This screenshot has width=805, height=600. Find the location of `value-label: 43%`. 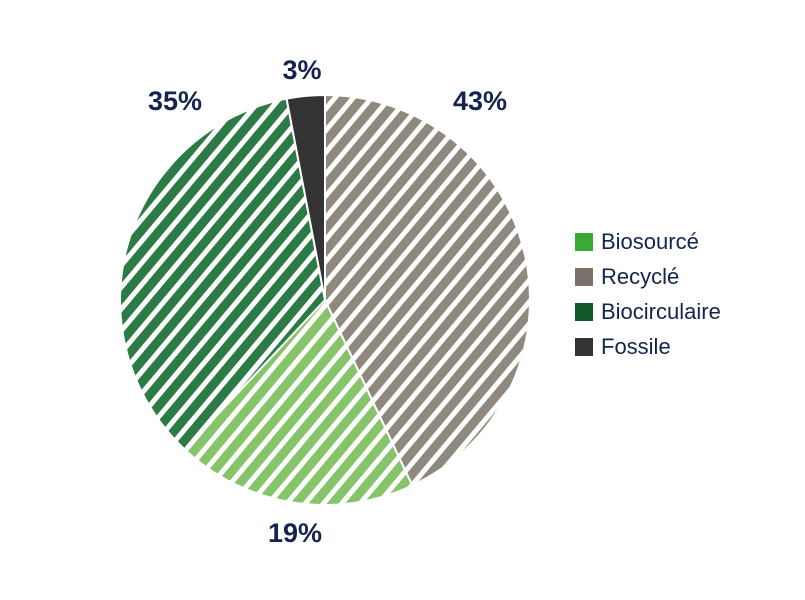

value-label: 43% is located at coordinates (480, 101).